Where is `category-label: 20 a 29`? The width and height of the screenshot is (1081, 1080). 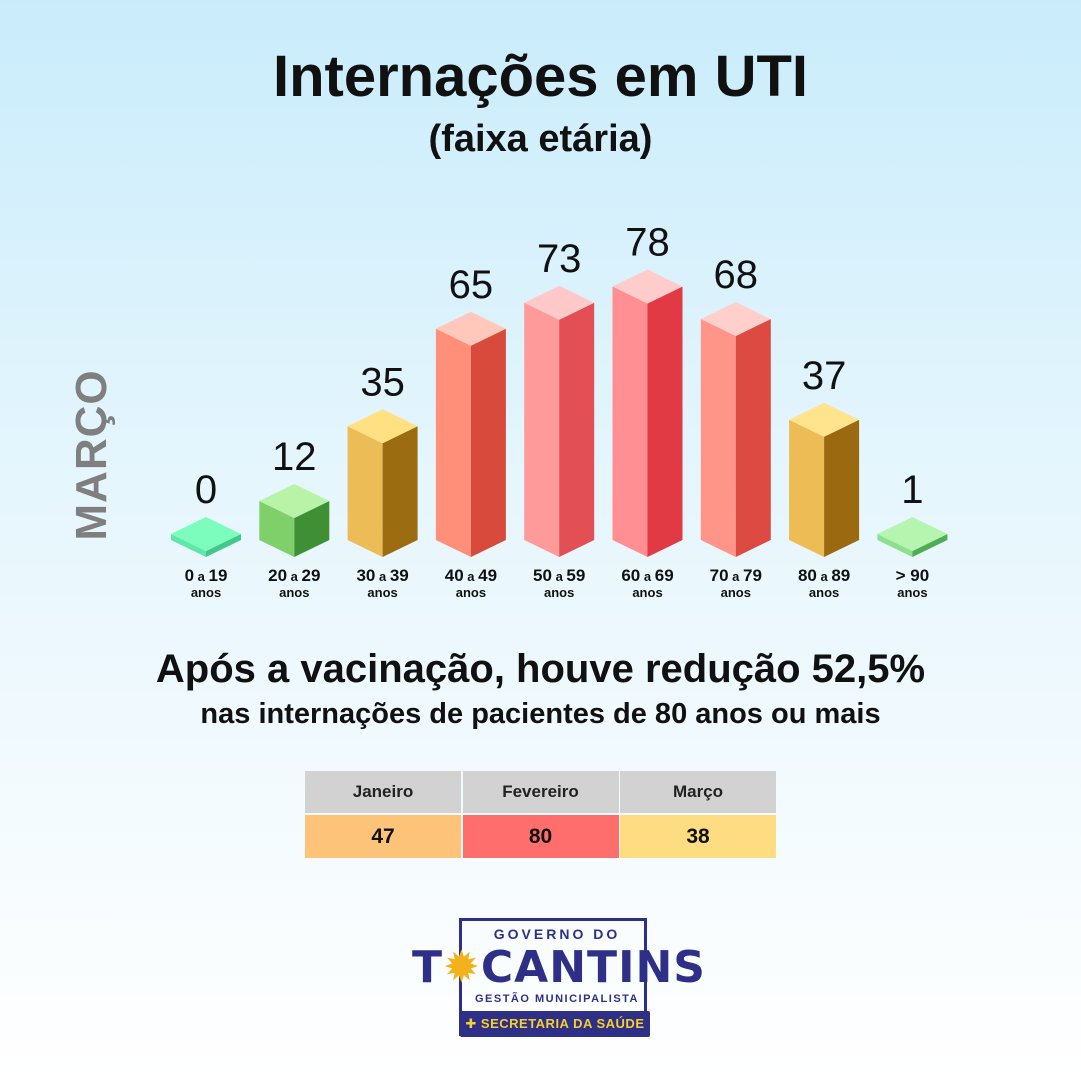 category-label: 20 a 29 is located at coordinates (294, 575).